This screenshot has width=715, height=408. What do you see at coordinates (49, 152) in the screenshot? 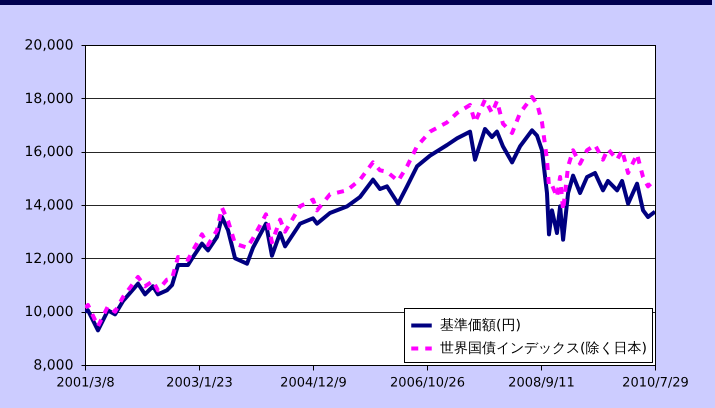
I see `y-tick-label: 16,000` at bounding box center [49, 152].